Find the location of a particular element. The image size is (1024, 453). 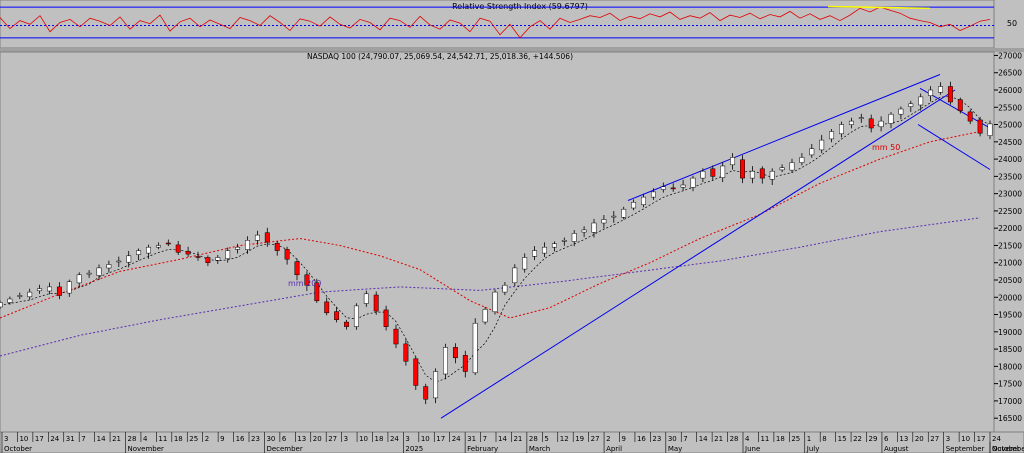

x-tick-label: 25 is located at coordinates (795, 439).